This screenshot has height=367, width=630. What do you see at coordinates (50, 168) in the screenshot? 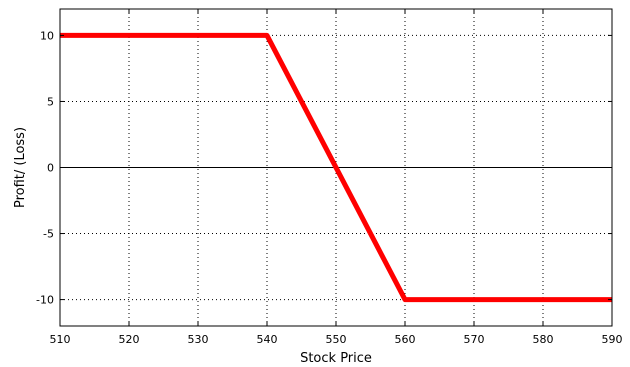
I see `y-tick-label: 0` at bounding box center [50, 168].